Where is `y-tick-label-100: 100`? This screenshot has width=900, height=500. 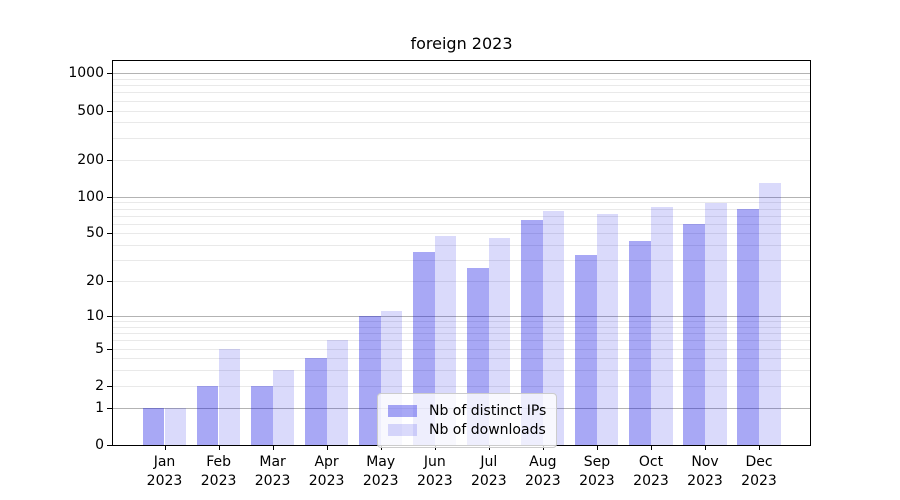
y-tick-label-100: 100 is located at coordinates (90, 196).